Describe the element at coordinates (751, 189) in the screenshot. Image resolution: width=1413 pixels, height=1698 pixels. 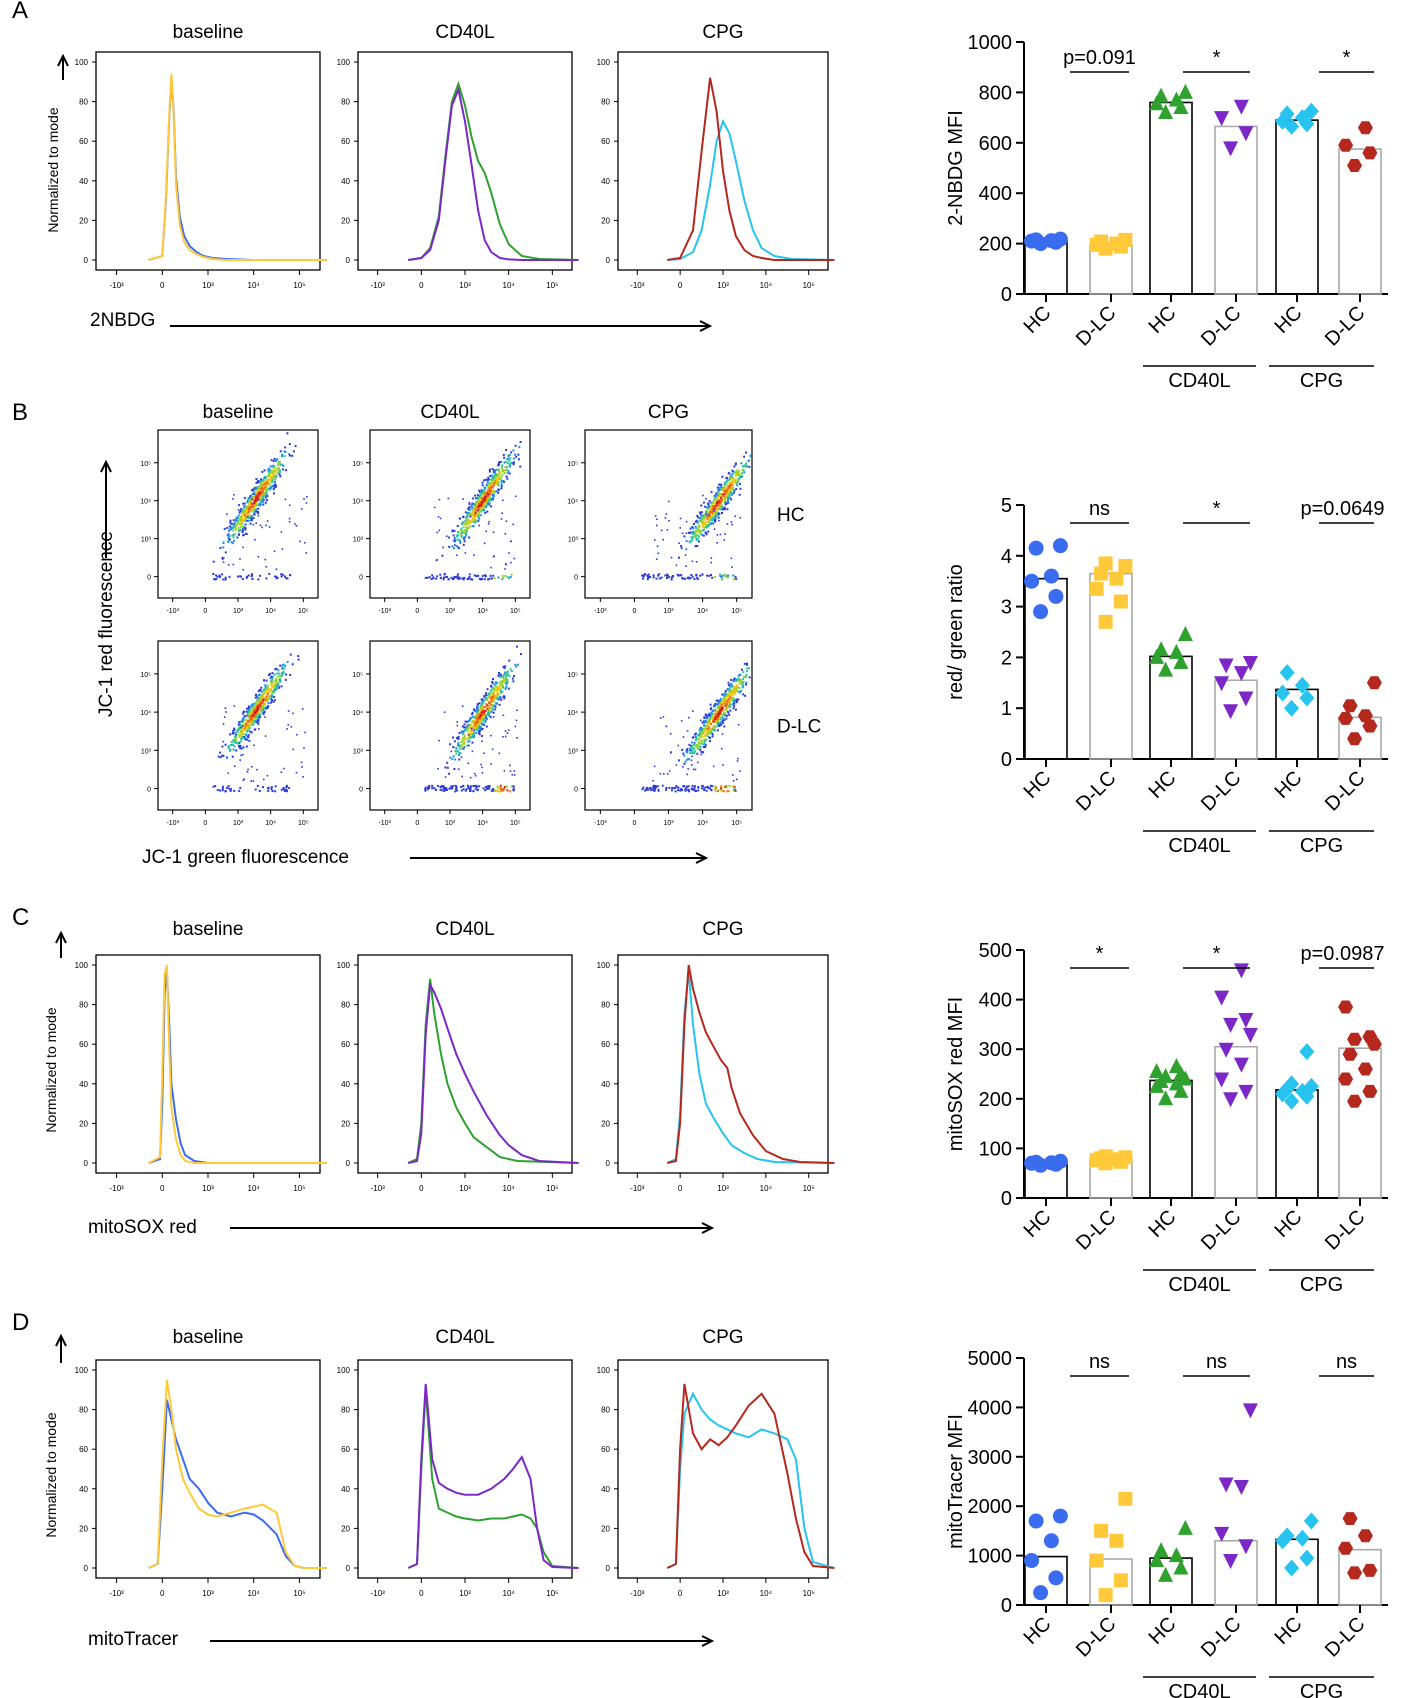
I see `histogram-trace-hc` at that location.